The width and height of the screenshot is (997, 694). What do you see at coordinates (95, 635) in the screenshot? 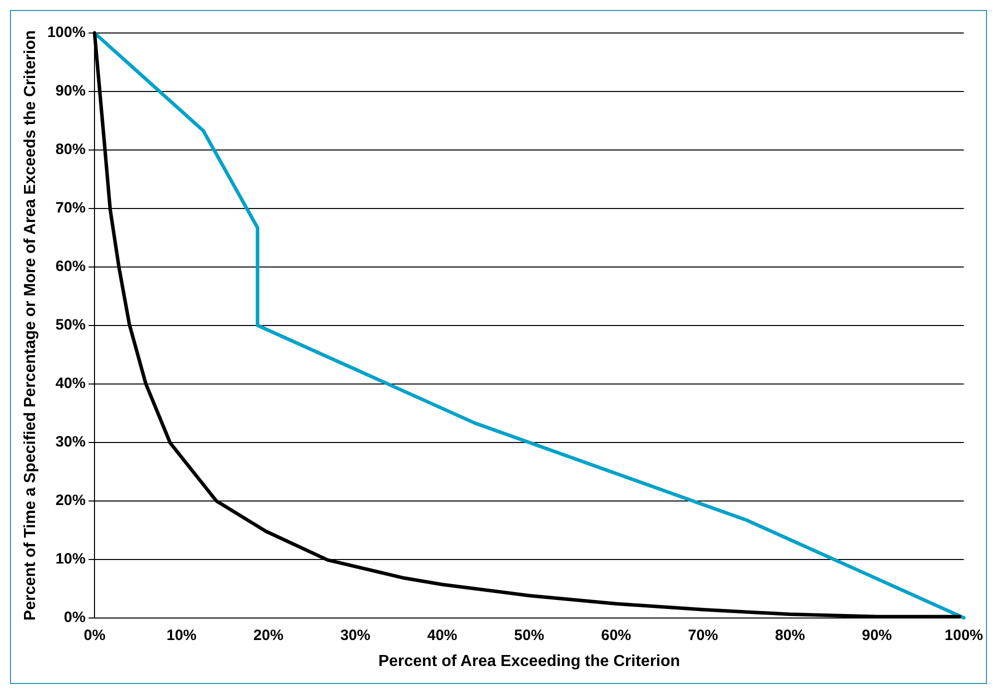
I see `x-tick-label: 0%` at bounding box center [95, 635].